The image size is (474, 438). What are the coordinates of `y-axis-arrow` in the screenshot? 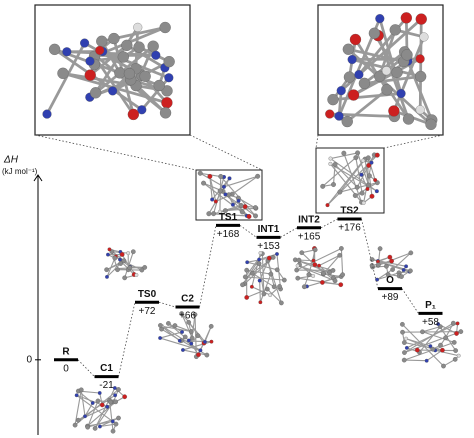 It's located at (38, 178).